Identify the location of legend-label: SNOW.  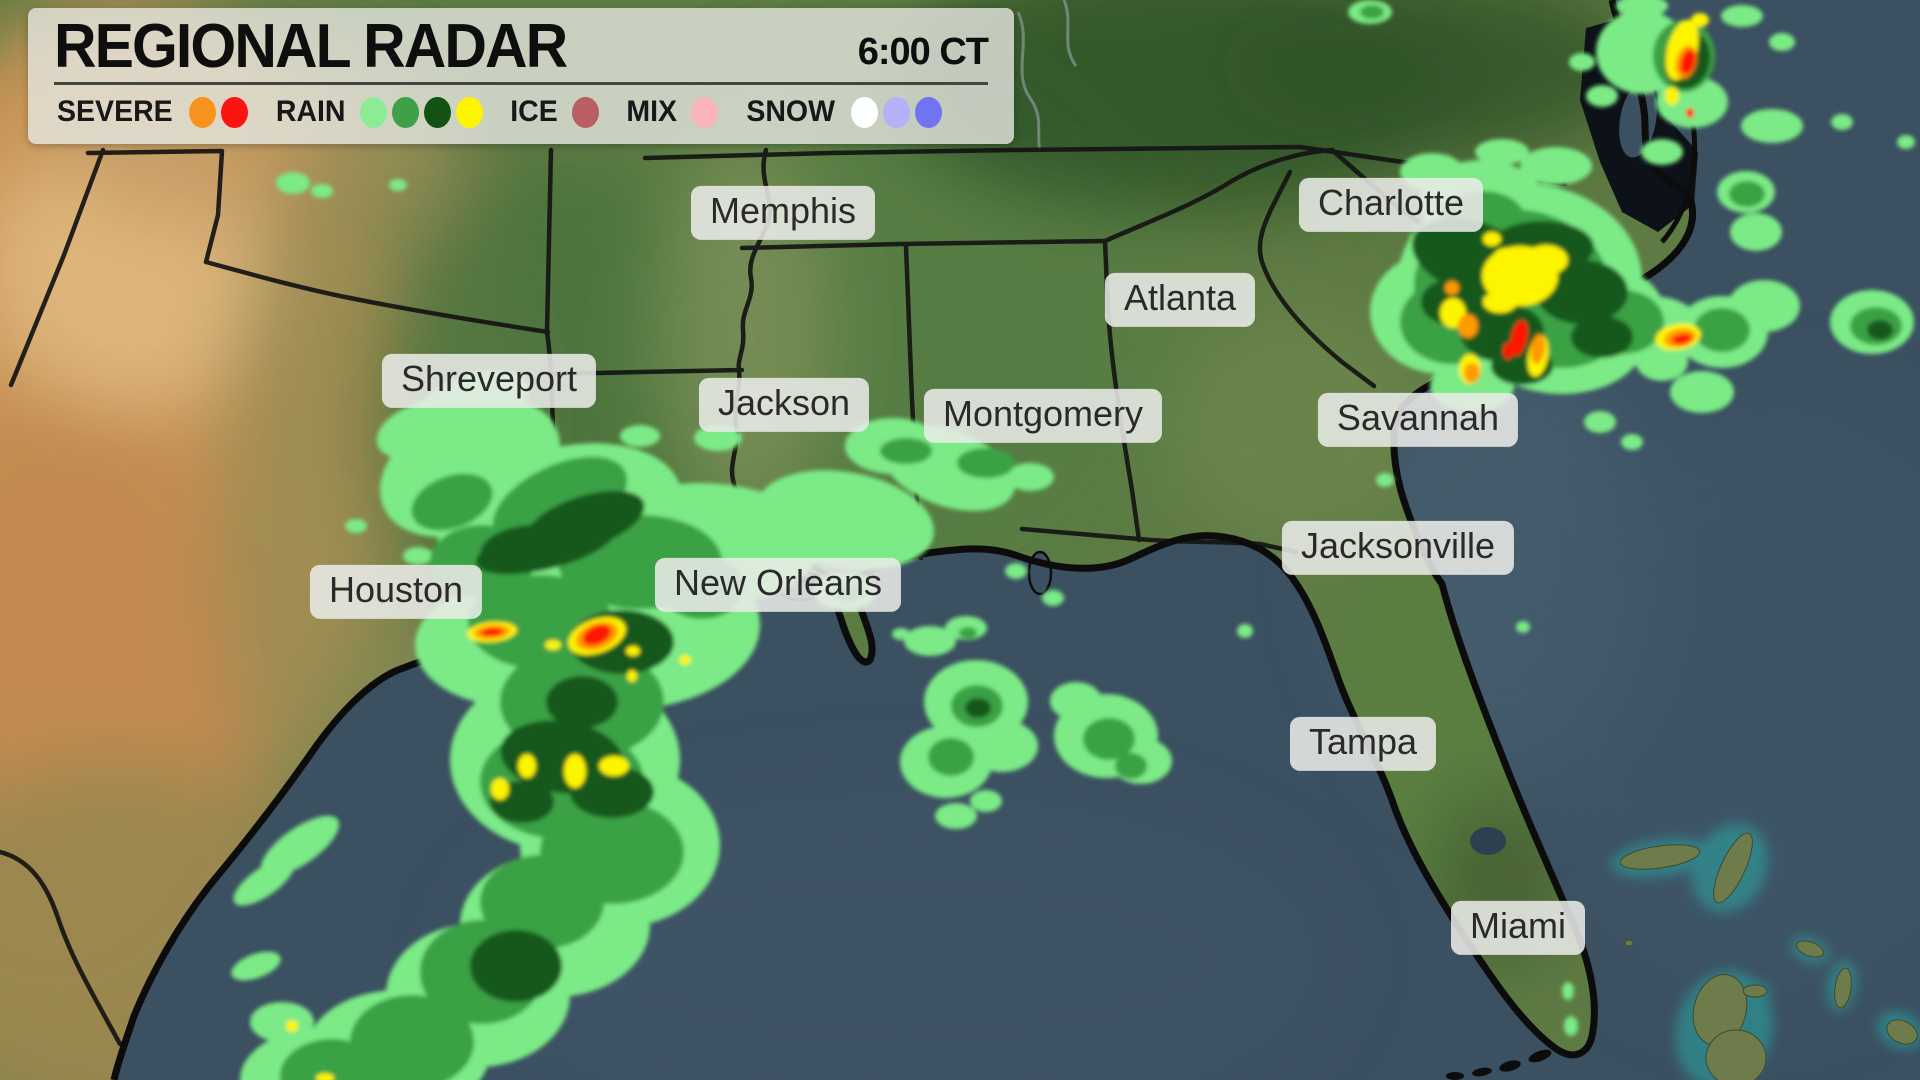
(791, 111).